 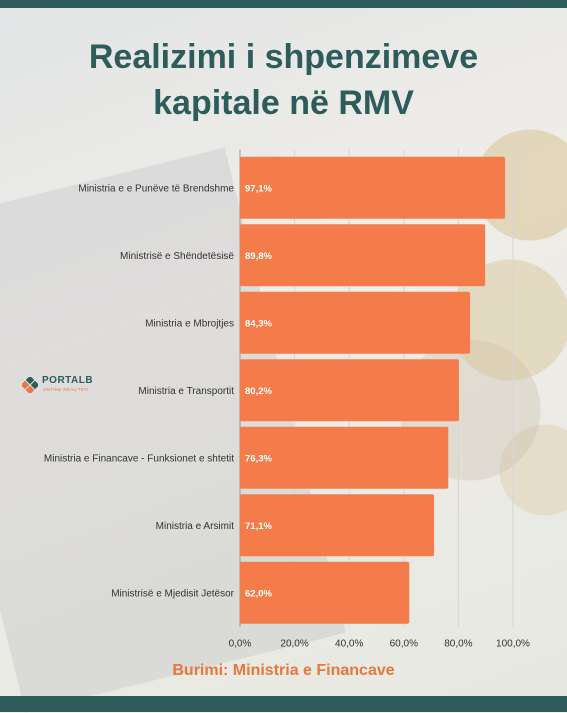 I want to click on x-tick-label: 80,0%, so click(x=458, y=644).